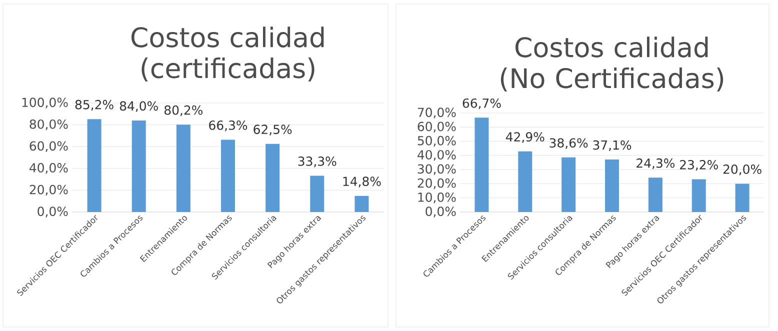  What do you see at coordinates (437, 141) in the screenshot?
I see `y-tick-label: 50,0%` at bounding box center [437, 141].